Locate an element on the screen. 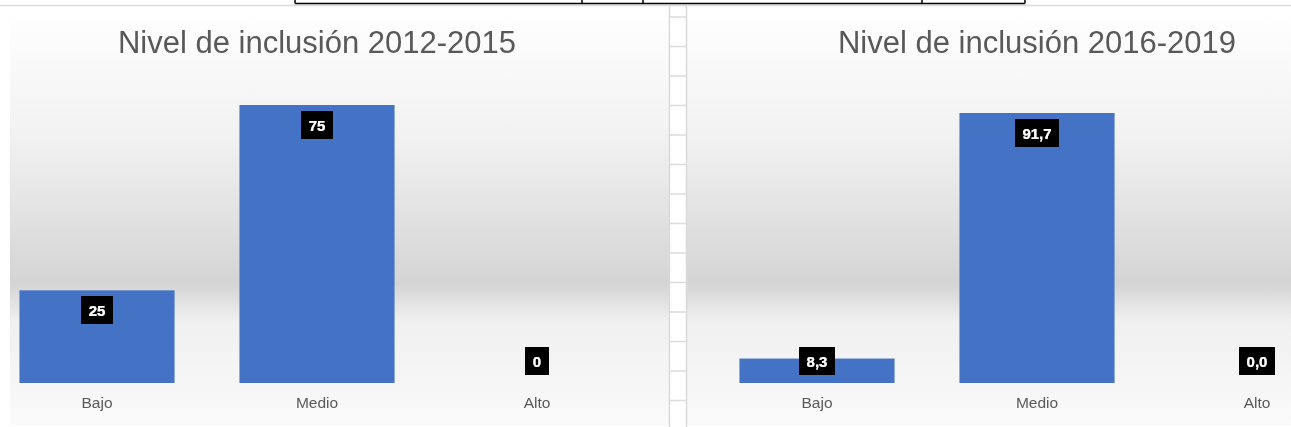 The height and width of the screenshot is (427, 1291). chart-title: Nivel de inclusión 2016-2019 is located at coordinates (1037, 42).